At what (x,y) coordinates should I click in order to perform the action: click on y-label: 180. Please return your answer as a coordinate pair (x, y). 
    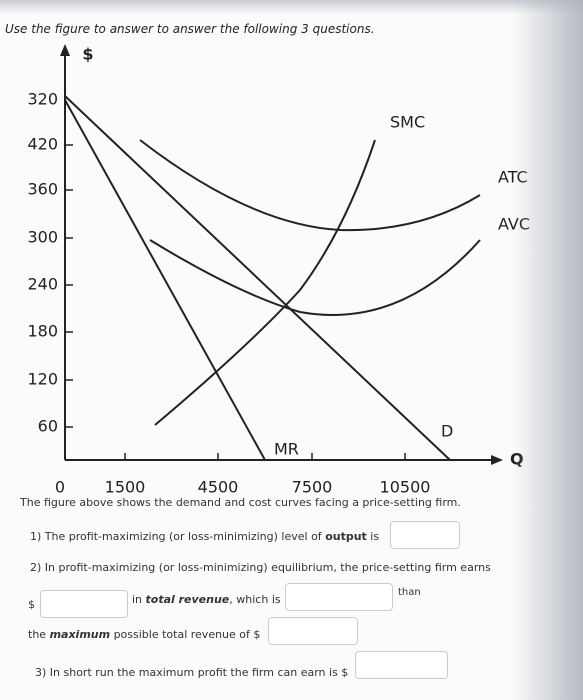
    Looking at the image, I should click on (42, 331).